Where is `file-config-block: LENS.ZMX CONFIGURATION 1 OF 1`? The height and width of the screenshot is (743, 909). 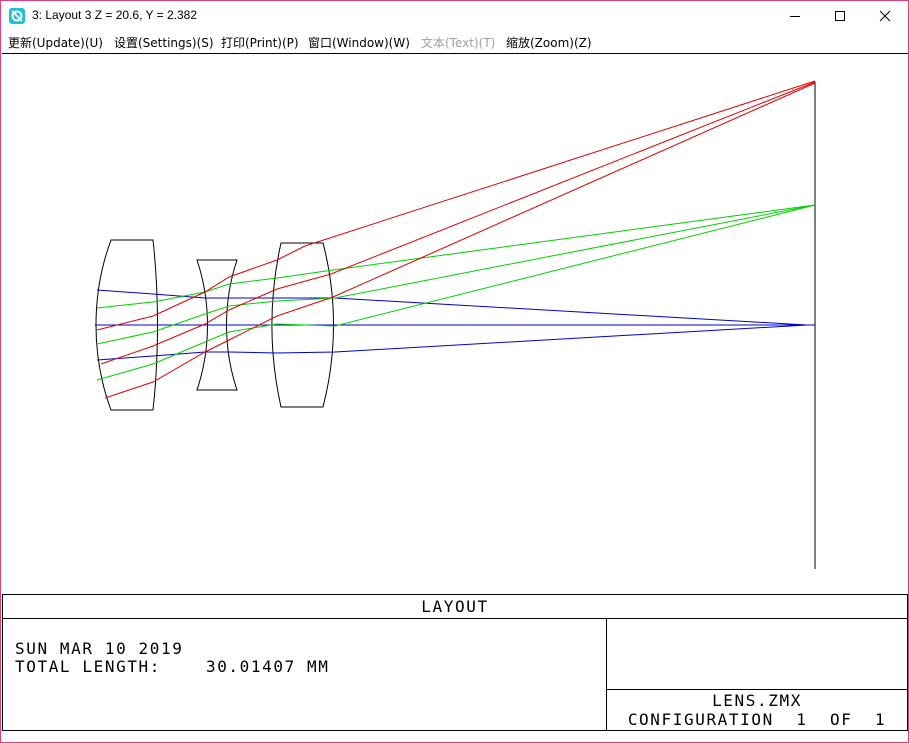
file-config-block: LENS.ZMX CONFIGURATION 1 OF 1 is located at coordinates (757, 710).